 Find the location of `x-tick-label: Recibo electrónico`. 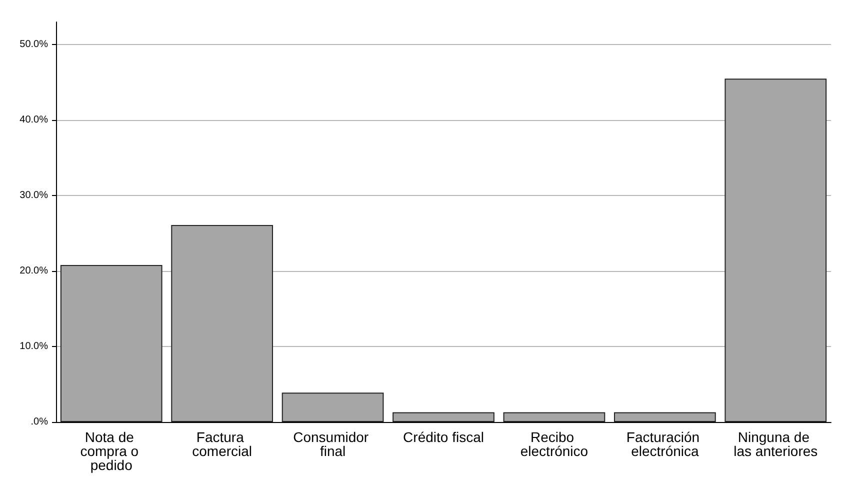

x-tick-label: Recibo electrónico is located at coordinates (554, 444).